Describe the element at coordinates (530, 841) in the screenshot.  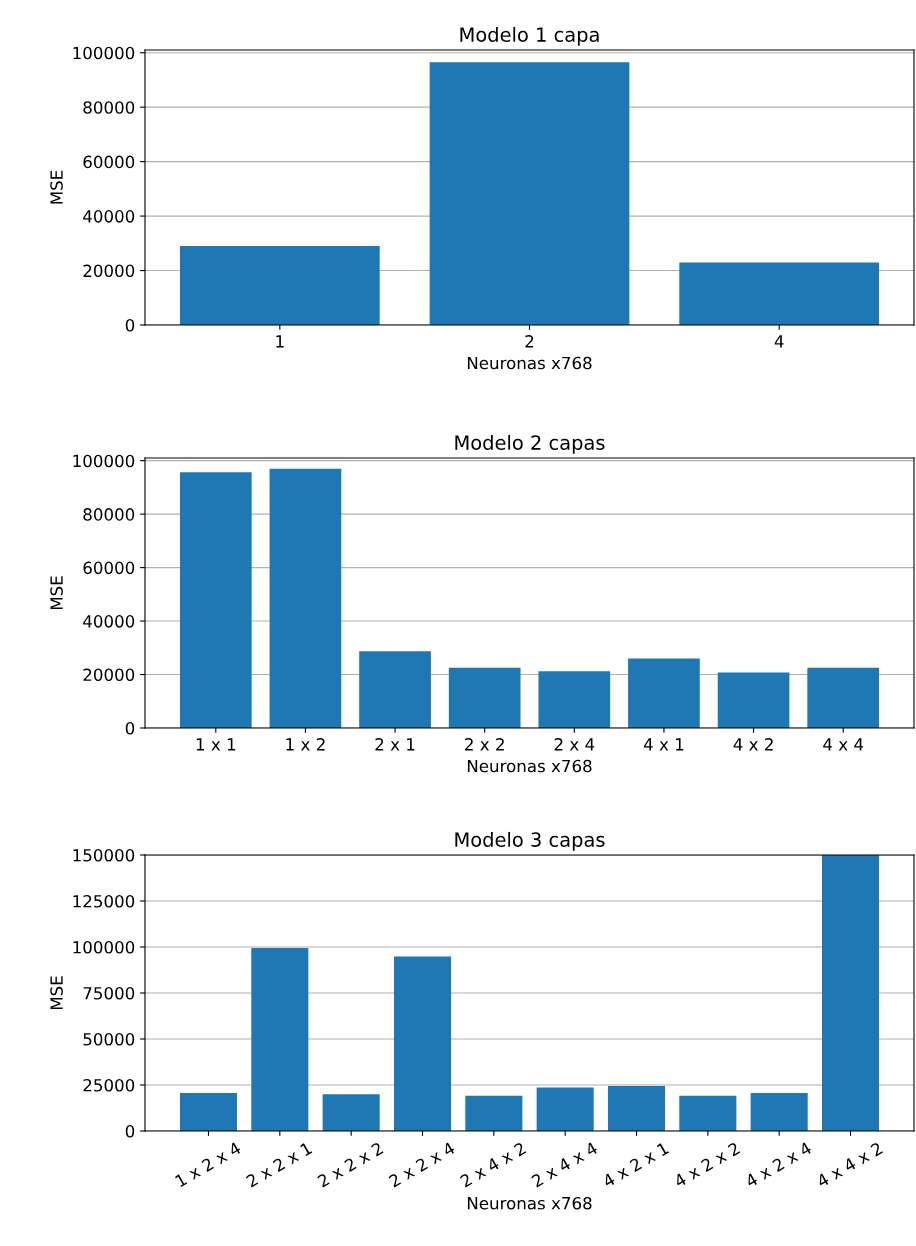
I see `chart-title: Modelo 3 capas` at that location.